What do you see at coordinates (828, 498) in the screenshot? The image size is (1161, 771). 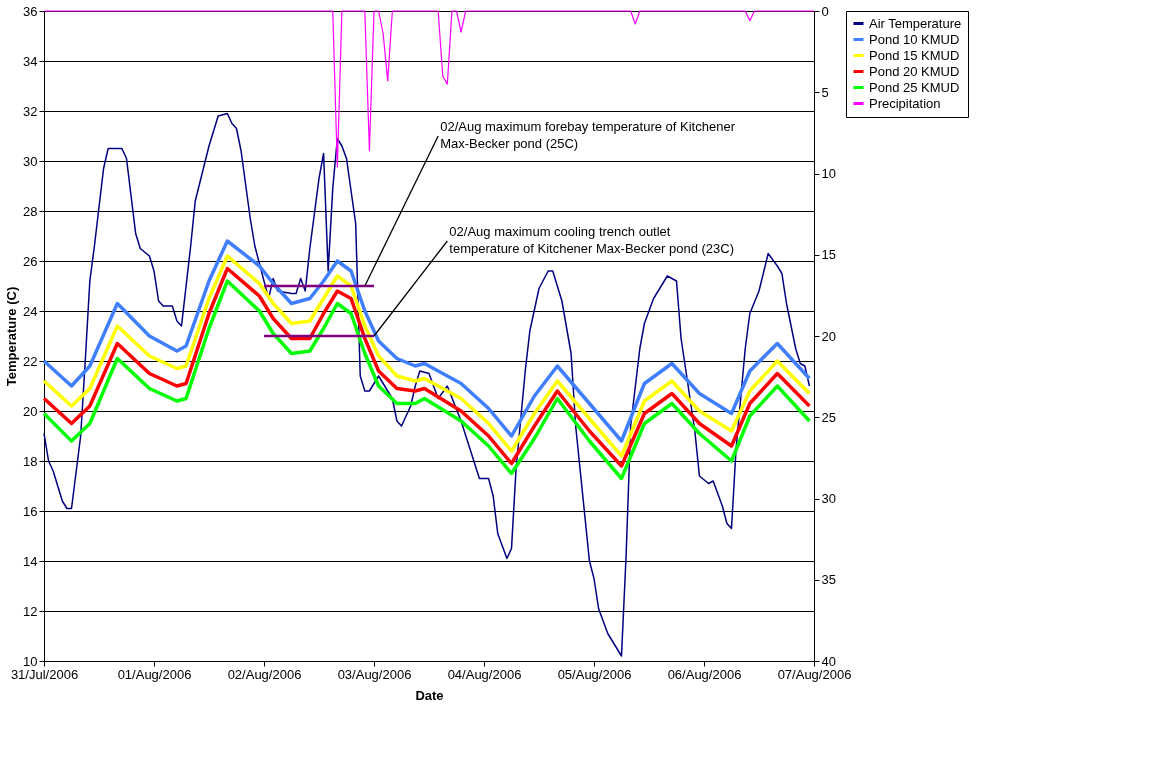 I see `y2-tick-label: 30` at bounding box center [828, 498].